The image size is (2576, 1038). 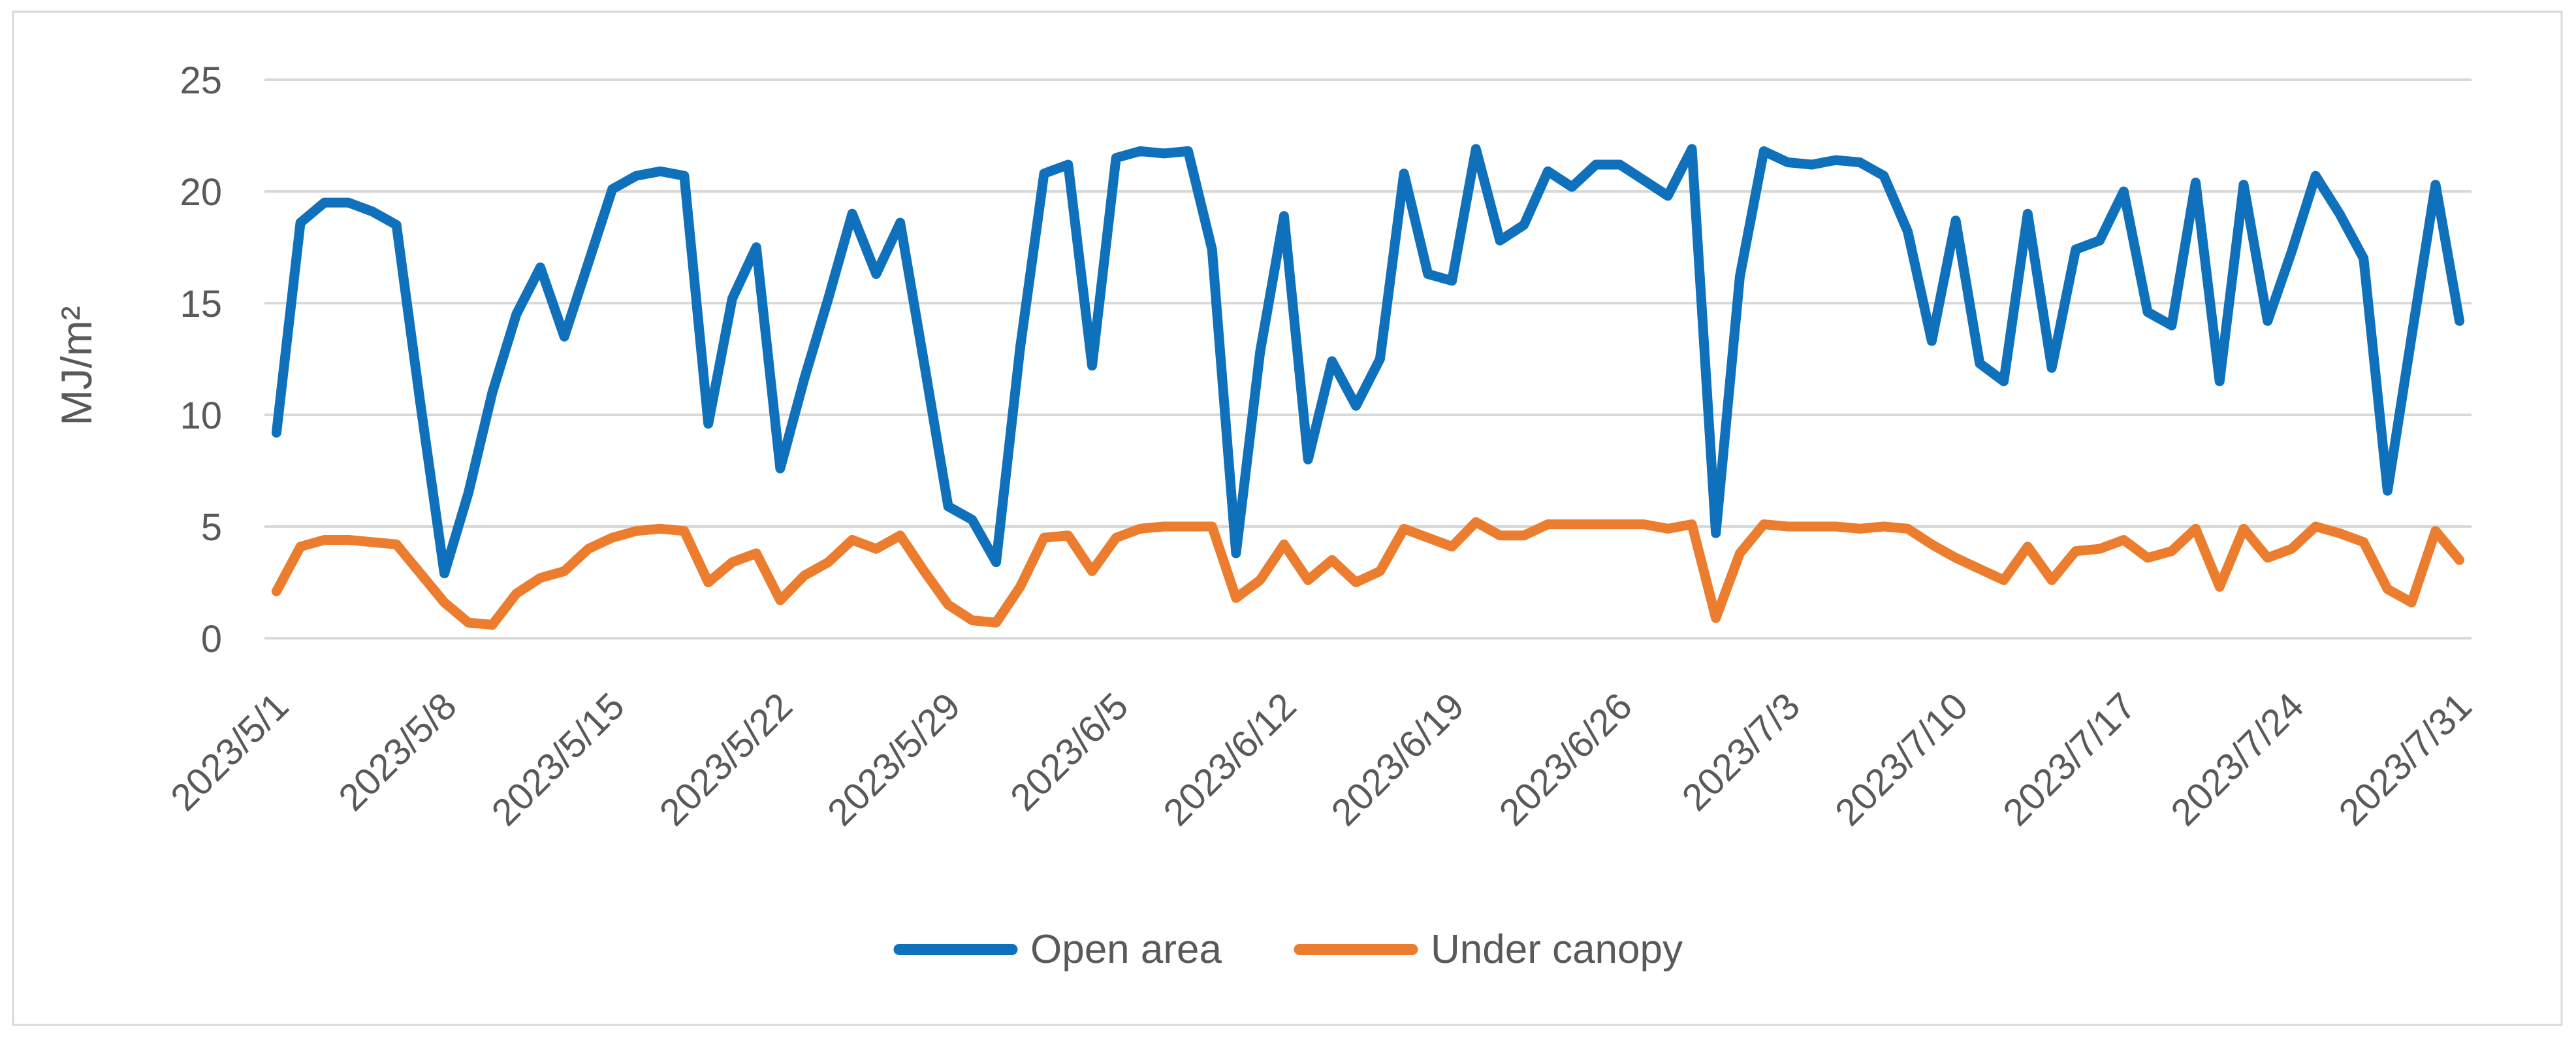 I want to click on x-tick-label: 2023/7/10, so click(x=1902, y=760).